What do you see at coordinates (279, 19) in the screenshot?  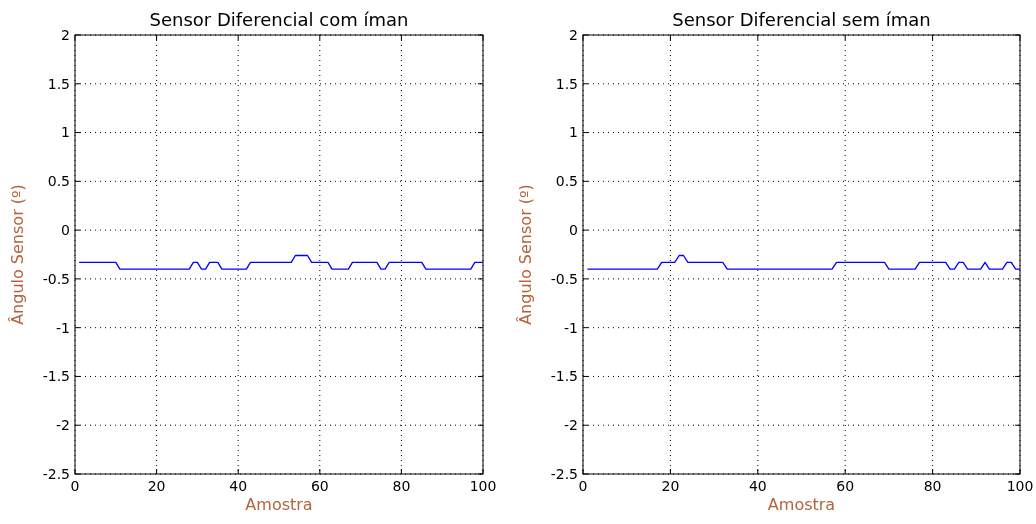 I see `chart-title: Sensor Diferencial com íman` at bounding box center [279, 19].